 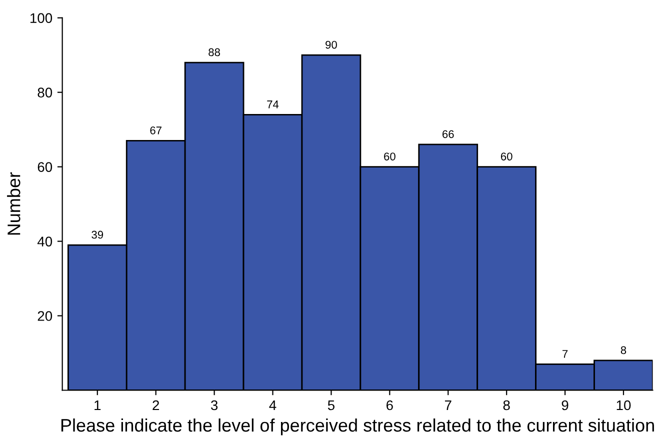 What do you see at coordinates (45, 316) in the screenshot?
I see `y-tick-label: 20` at bounding box center [45, 316].